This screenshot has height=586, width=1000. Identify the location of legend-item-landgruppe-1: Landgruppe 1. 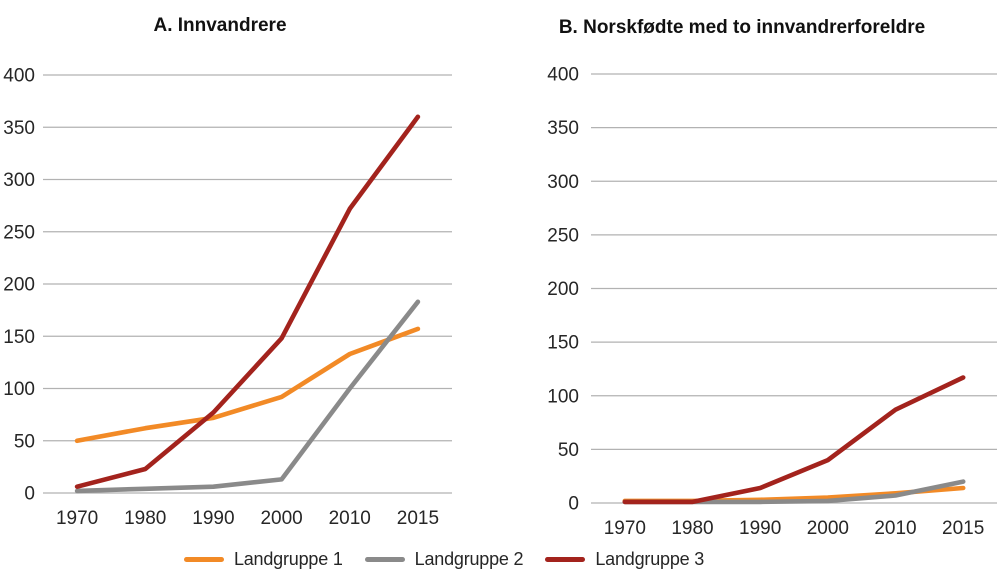
(263, 559).